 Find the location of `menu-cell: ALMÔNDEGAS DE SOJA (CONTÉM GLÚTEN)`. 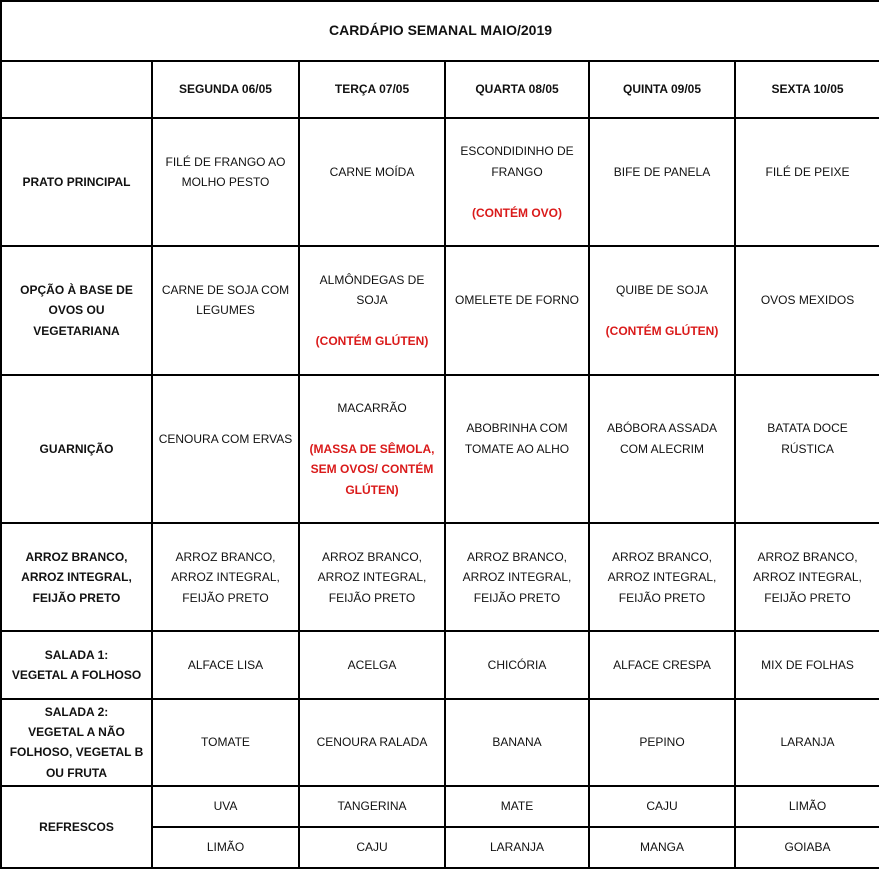

menu-cell: ALMÔNDEGAS DE SOJA (CONTÉM GLÚTEN) is located at coordinates (372, 310).